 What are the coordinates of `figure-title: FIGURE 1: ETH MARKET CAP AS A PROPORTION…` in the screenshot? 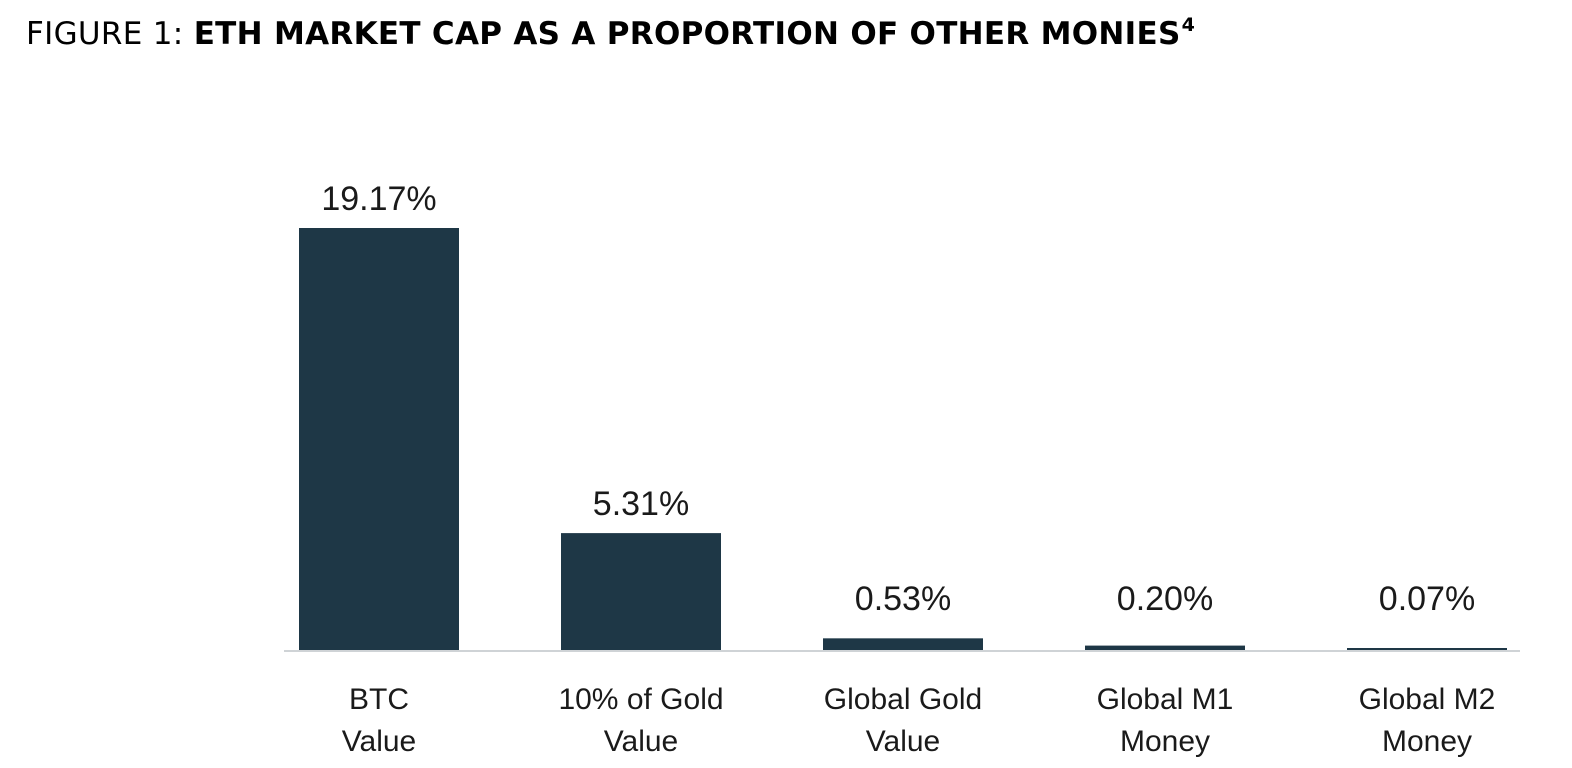 It's located at (610, 33).